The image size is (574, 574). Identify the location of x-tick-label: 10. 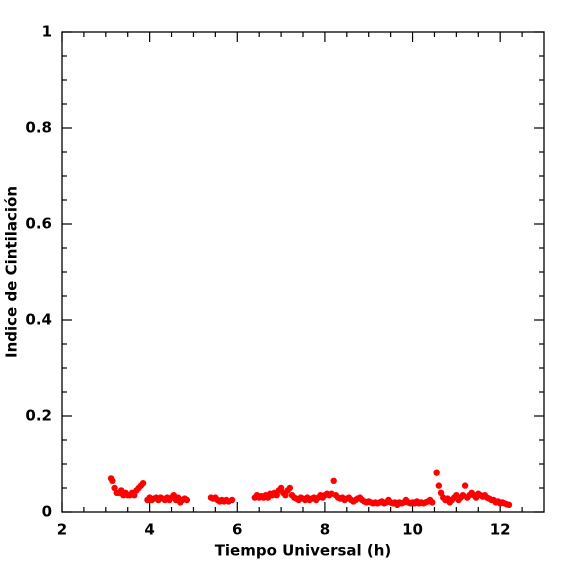
(412, 530).